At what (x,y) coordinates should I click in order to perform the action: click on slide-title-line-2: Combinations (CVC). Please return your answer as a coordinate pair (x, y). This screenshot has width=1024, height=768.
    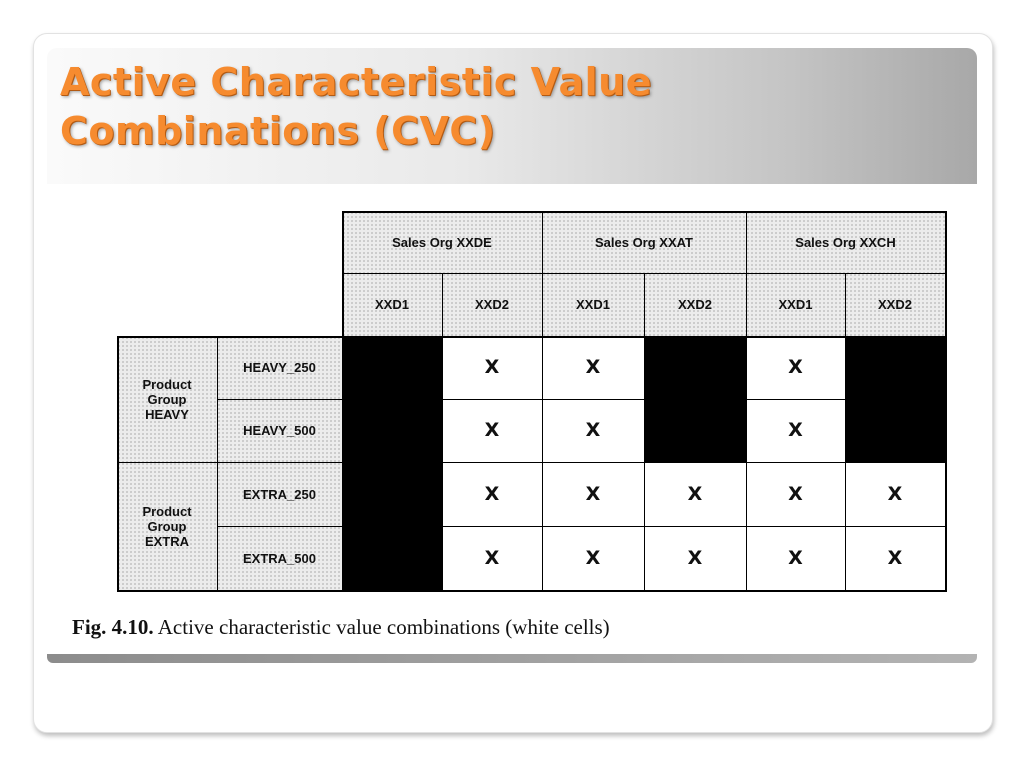
    Looking at the image, I should click on (278, 131).